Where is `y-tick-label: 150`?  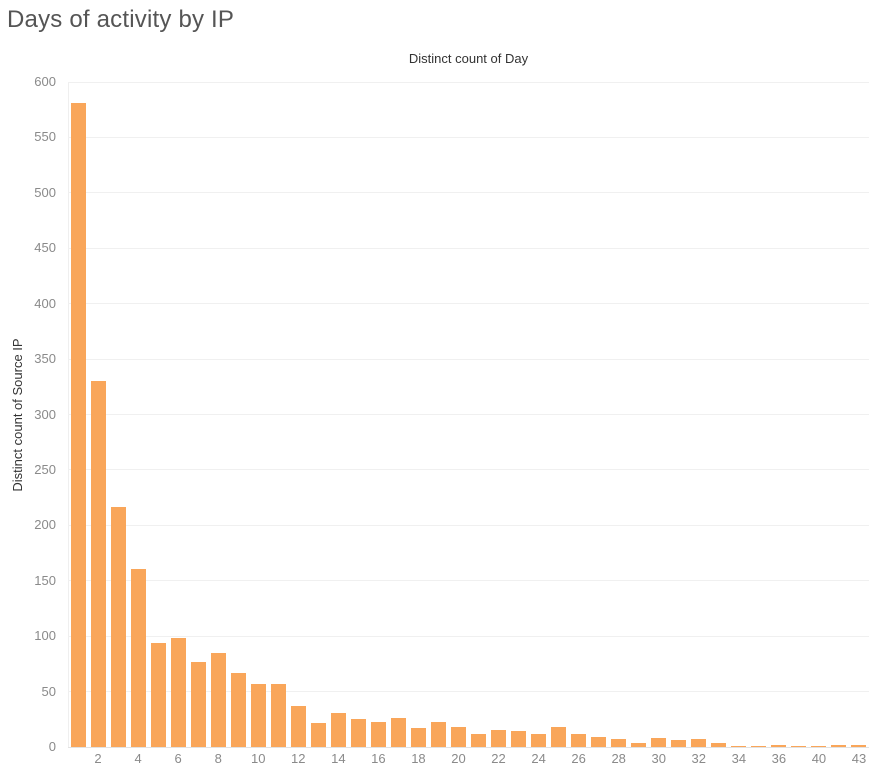
y-tick-label: 150 is located at coordinates (45, 580).